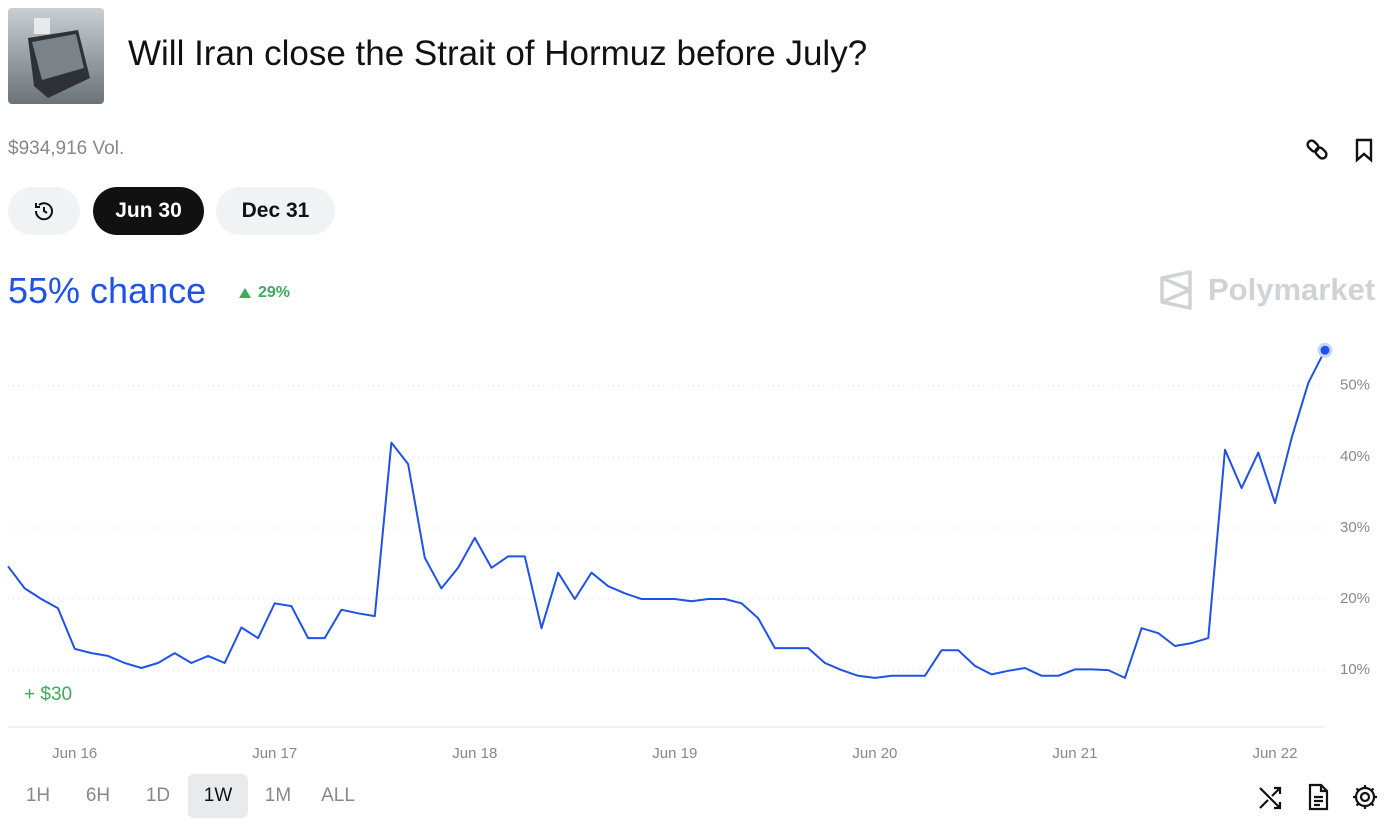 This screenshot has height=832, width=1400. What do you see at coordinates (1074, 753) in the screenshot?
I see `x-tick-label: Jun 21` at bounding box center [1074, 753].